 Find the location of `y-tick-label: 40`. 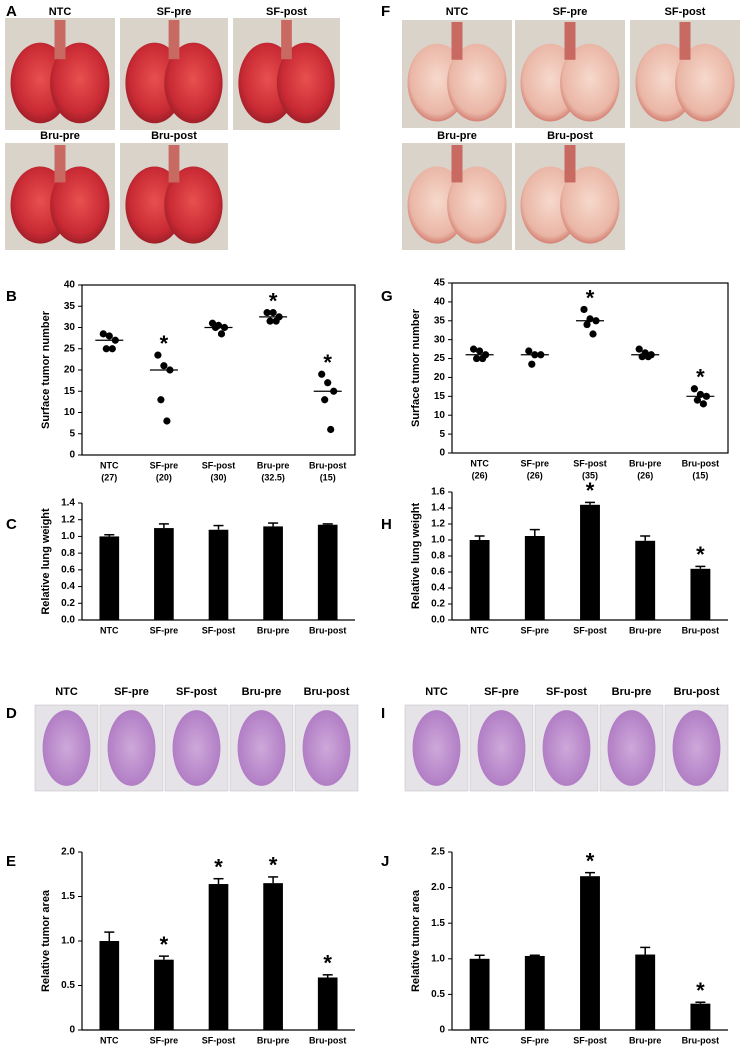

y-tick-label: 40 is located at coordinates (70, 285).